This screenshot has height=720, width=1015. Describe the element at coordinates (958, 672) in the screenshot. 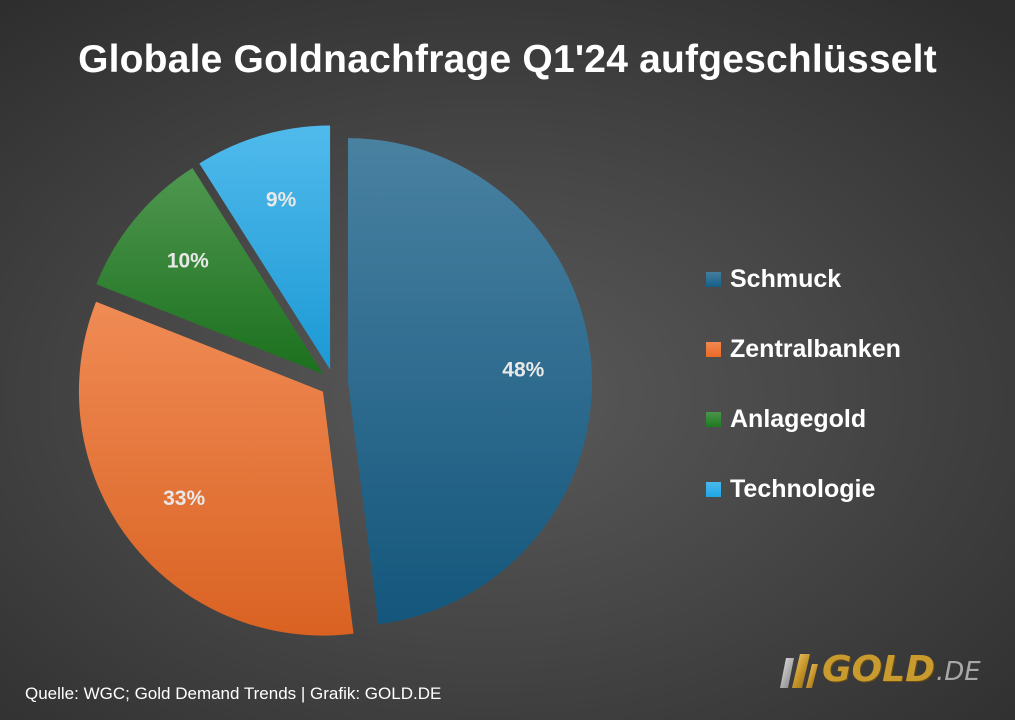

I see `logo-suffix: .DE` at that location.